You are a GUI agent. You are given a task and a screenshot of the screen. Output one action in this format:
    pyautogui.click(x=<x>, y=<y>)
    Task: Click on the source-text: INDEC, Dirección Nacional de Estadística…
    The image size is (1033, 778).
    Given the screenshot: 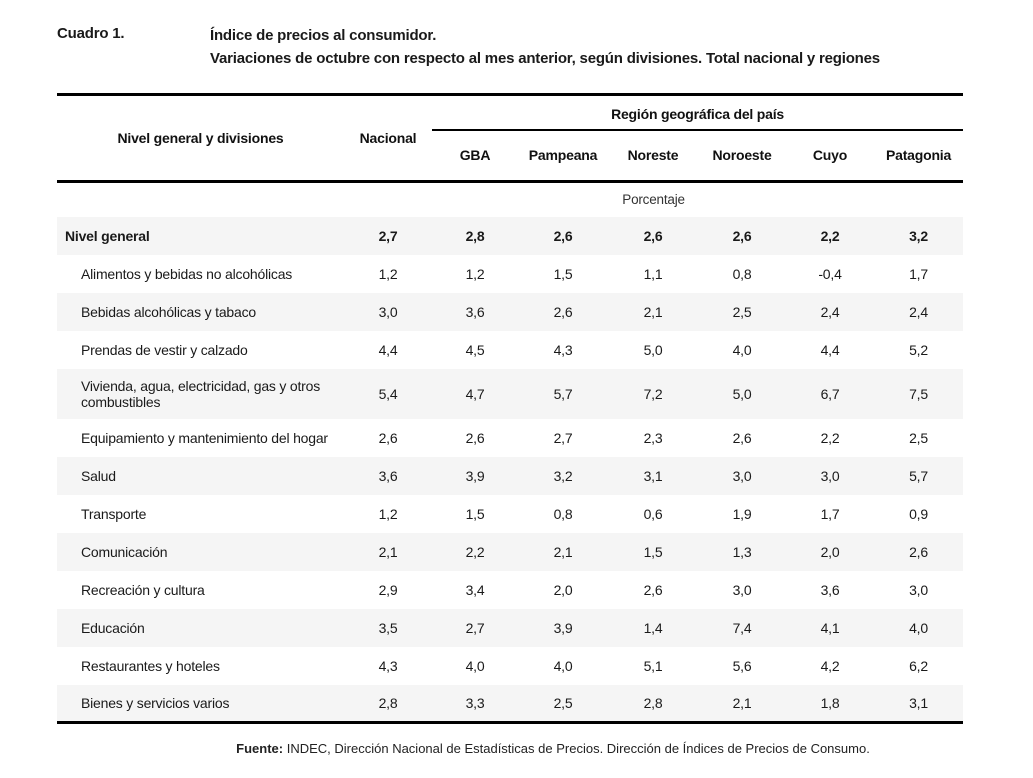 What is the action you would take?
    pyautogui.click(x=576, y=748)
    